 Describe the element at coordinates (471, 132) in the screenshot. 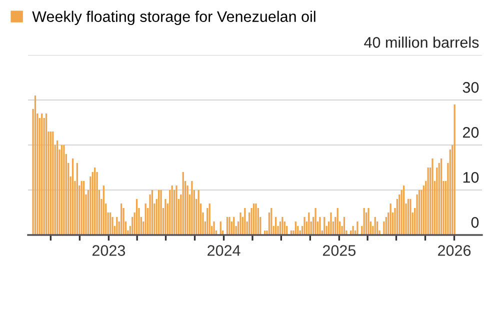

I see `y-tick-label: 20` at that location.